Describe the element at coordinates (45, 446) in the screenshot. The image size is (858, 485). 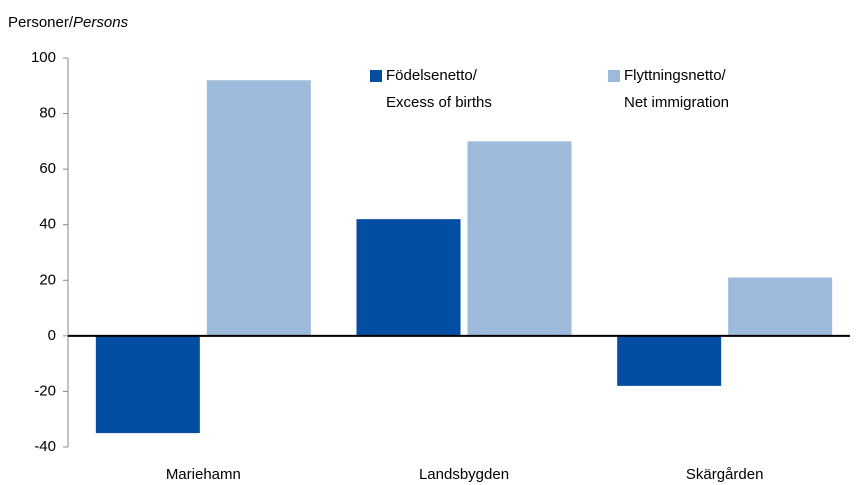
I see `y-tick-label: -40` at that location.